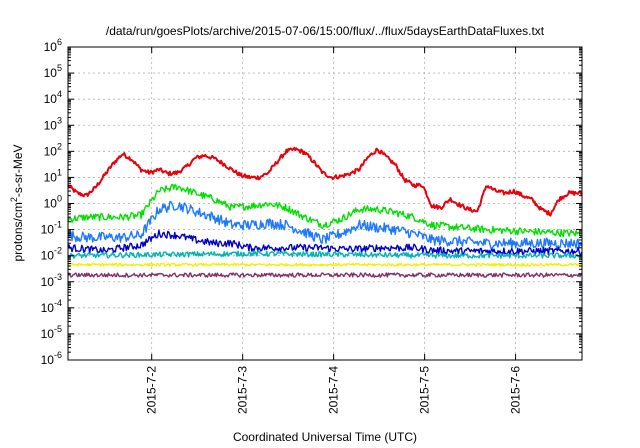  Describe the element at coordinates (53, 202) in the screenshot. I see `y-tick-label: 10⁰` at that location.